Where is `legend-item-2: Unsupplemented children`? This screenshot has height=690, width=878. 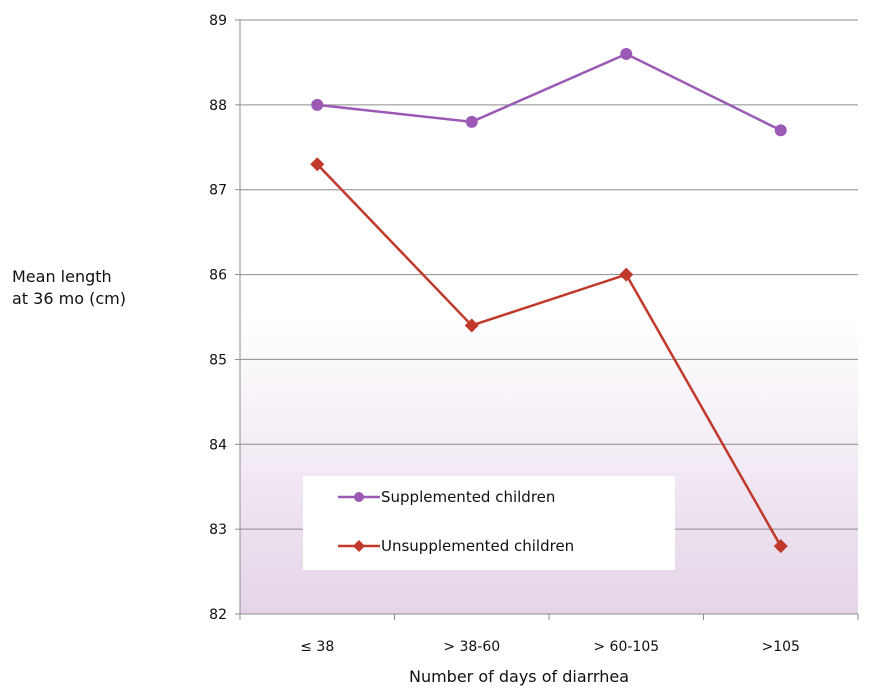 legend-item-2: Unsupplemented children is located at coordinates (456, 546).